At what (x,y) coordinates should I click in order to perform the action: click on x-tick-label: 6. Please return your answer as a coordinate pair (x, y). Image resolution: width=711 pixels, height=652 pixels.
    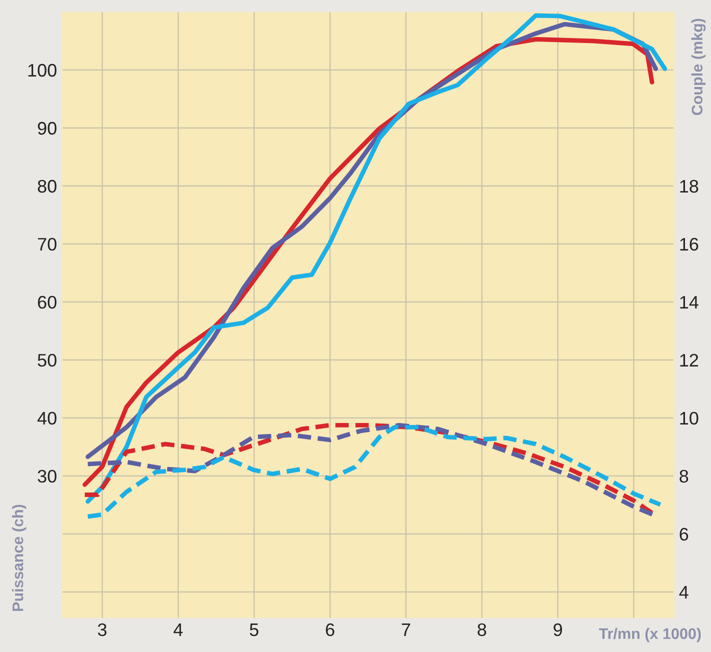
    Looking at the image, I should click on (330, 629).